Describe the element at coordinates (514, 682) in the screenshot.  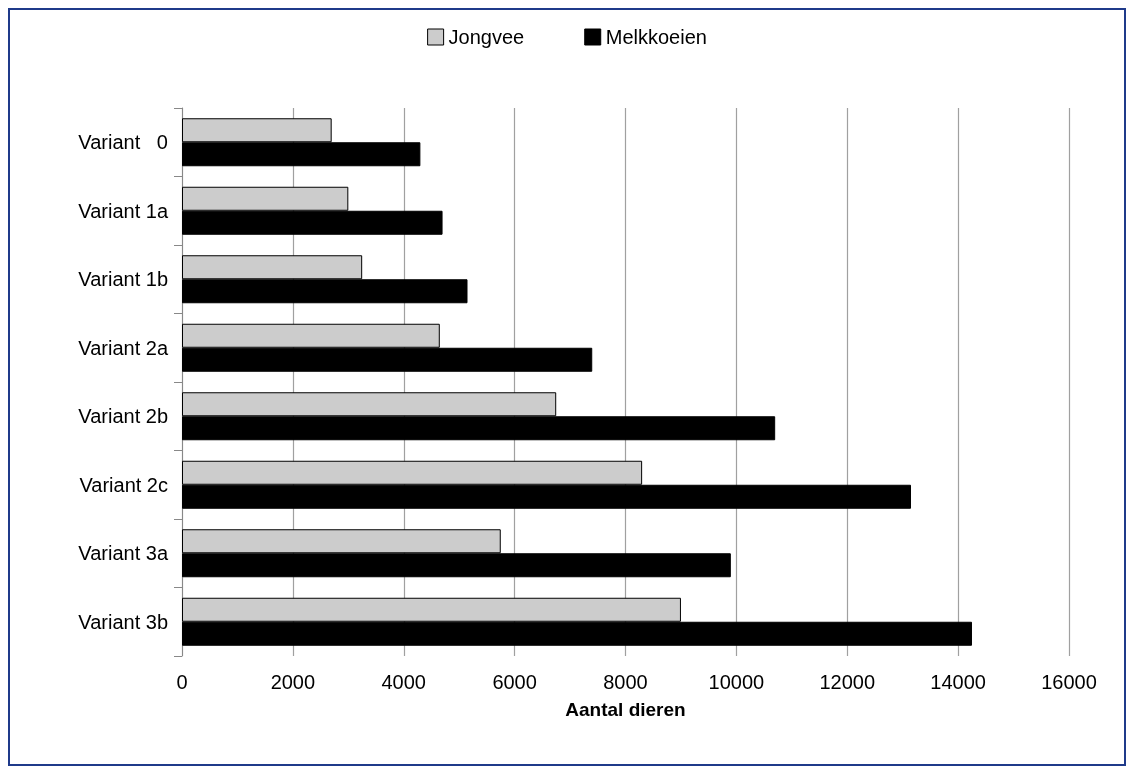
I see `x-tick-label: 6000` at that location.